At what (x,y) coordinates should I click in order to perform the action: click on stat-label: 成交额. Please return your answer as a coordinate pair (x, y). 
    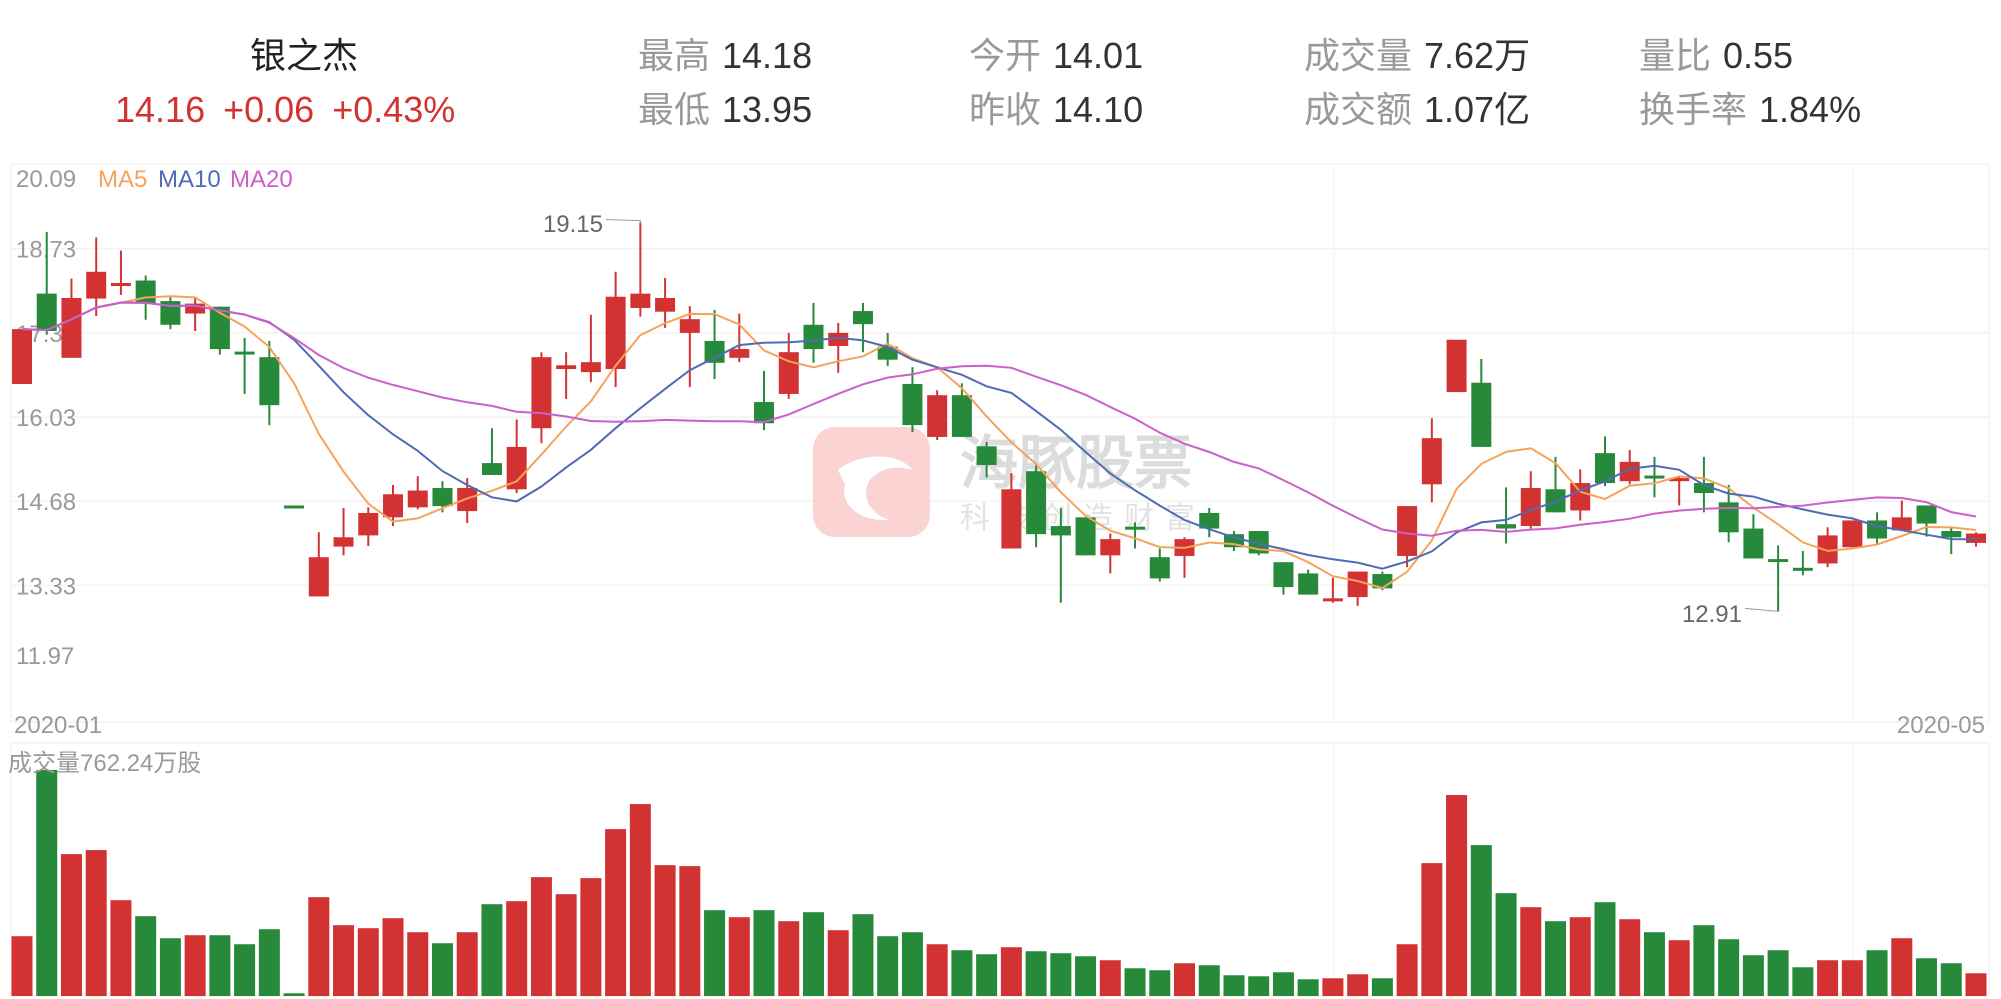
    Looking at the image, I should click on (1358, 109).